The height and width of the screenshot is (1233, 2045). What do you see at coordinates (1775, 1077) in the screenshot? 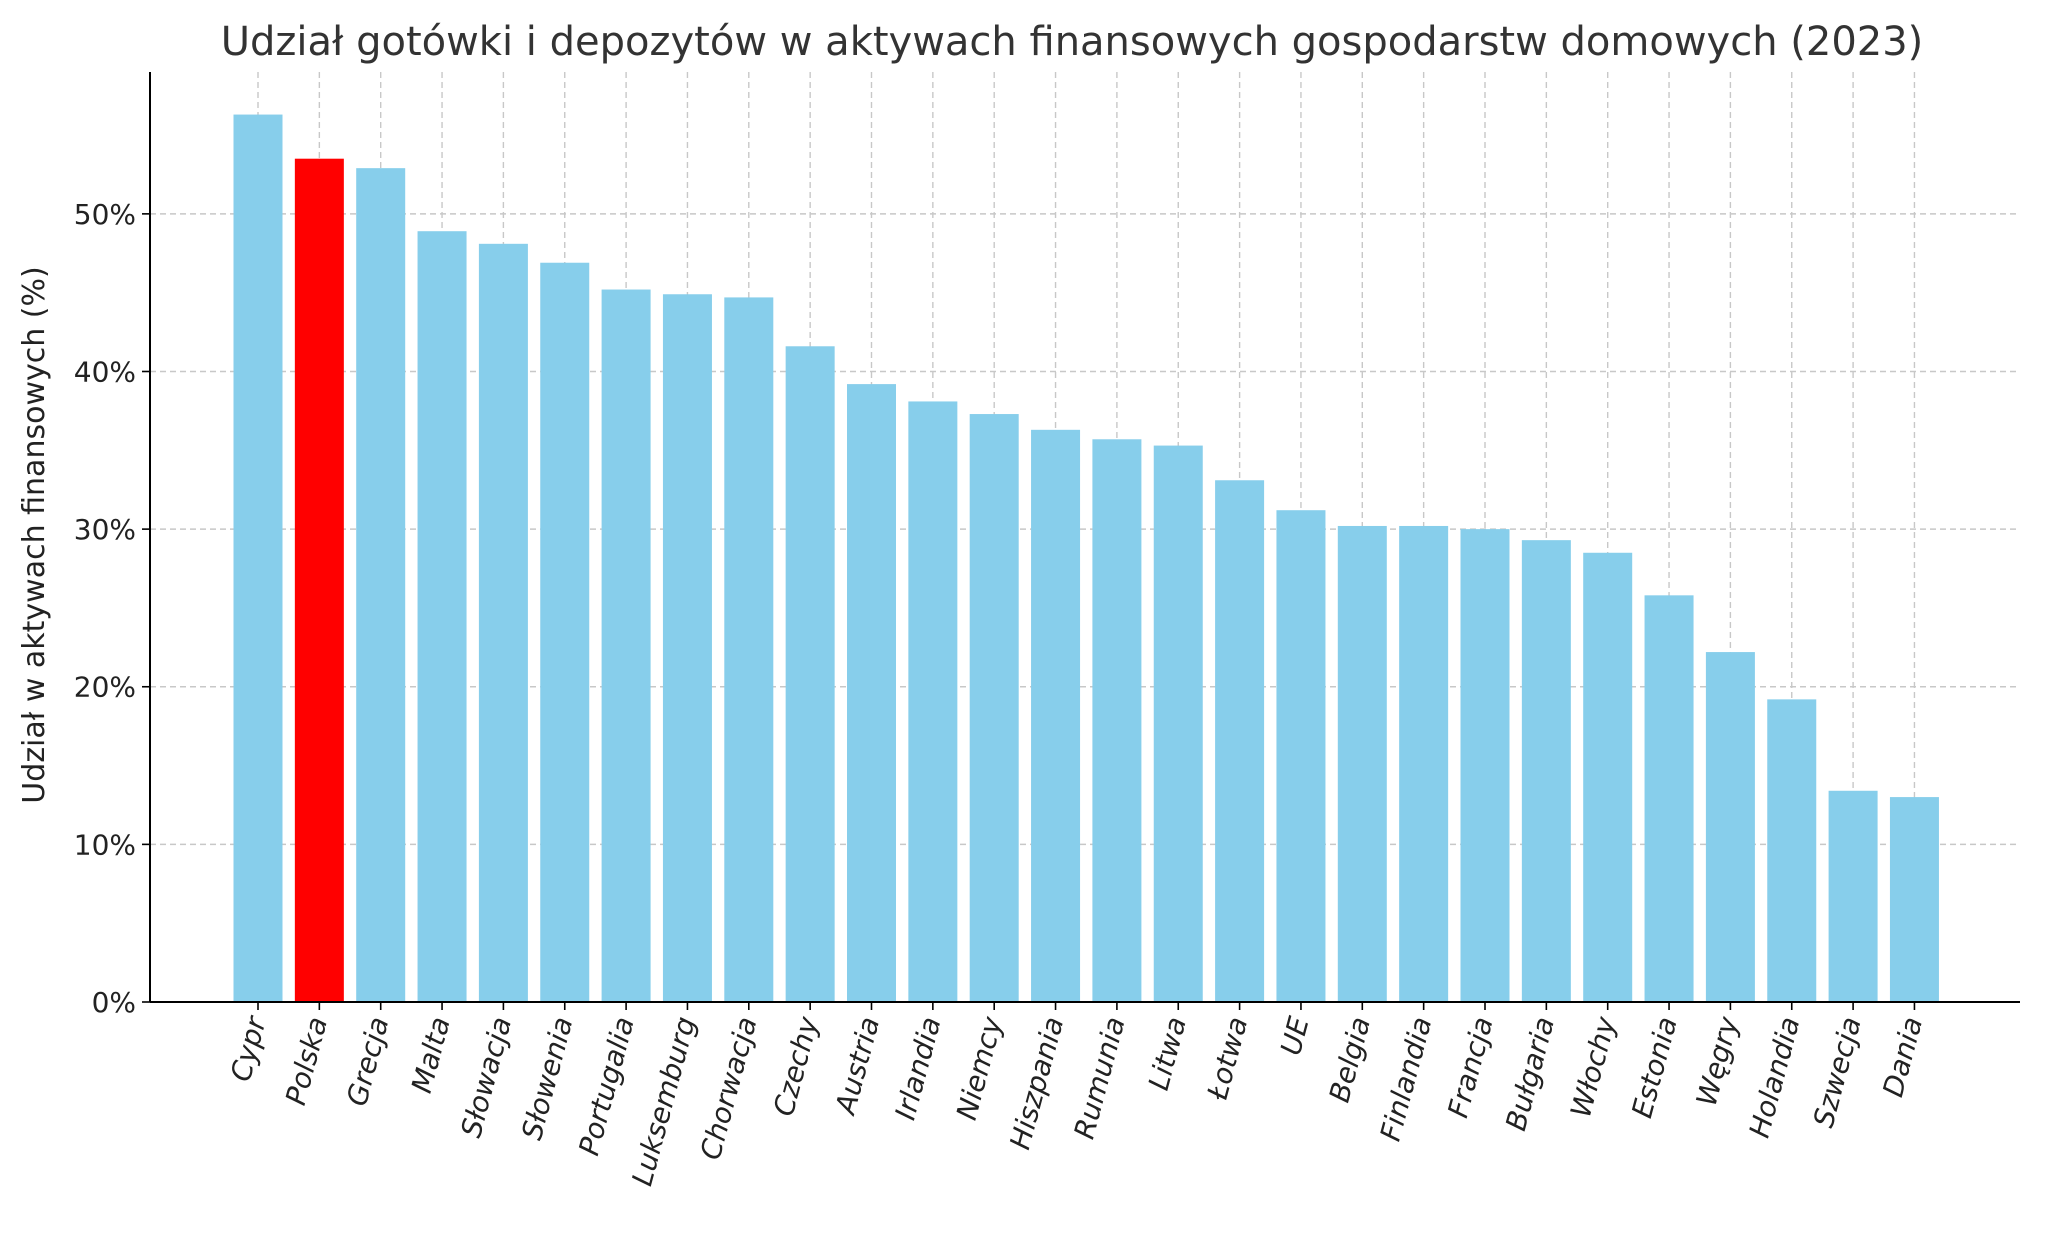
I see `x-tick-label-holandia: Holandia` at bounding box center [1775, 1077].